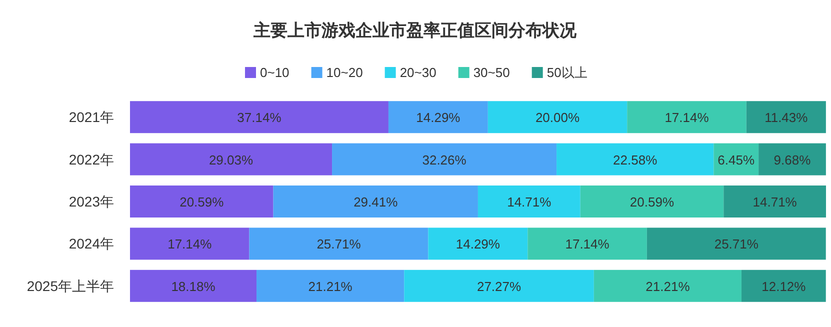  I want to click on legend-item: 30~50, so click(484, 72).